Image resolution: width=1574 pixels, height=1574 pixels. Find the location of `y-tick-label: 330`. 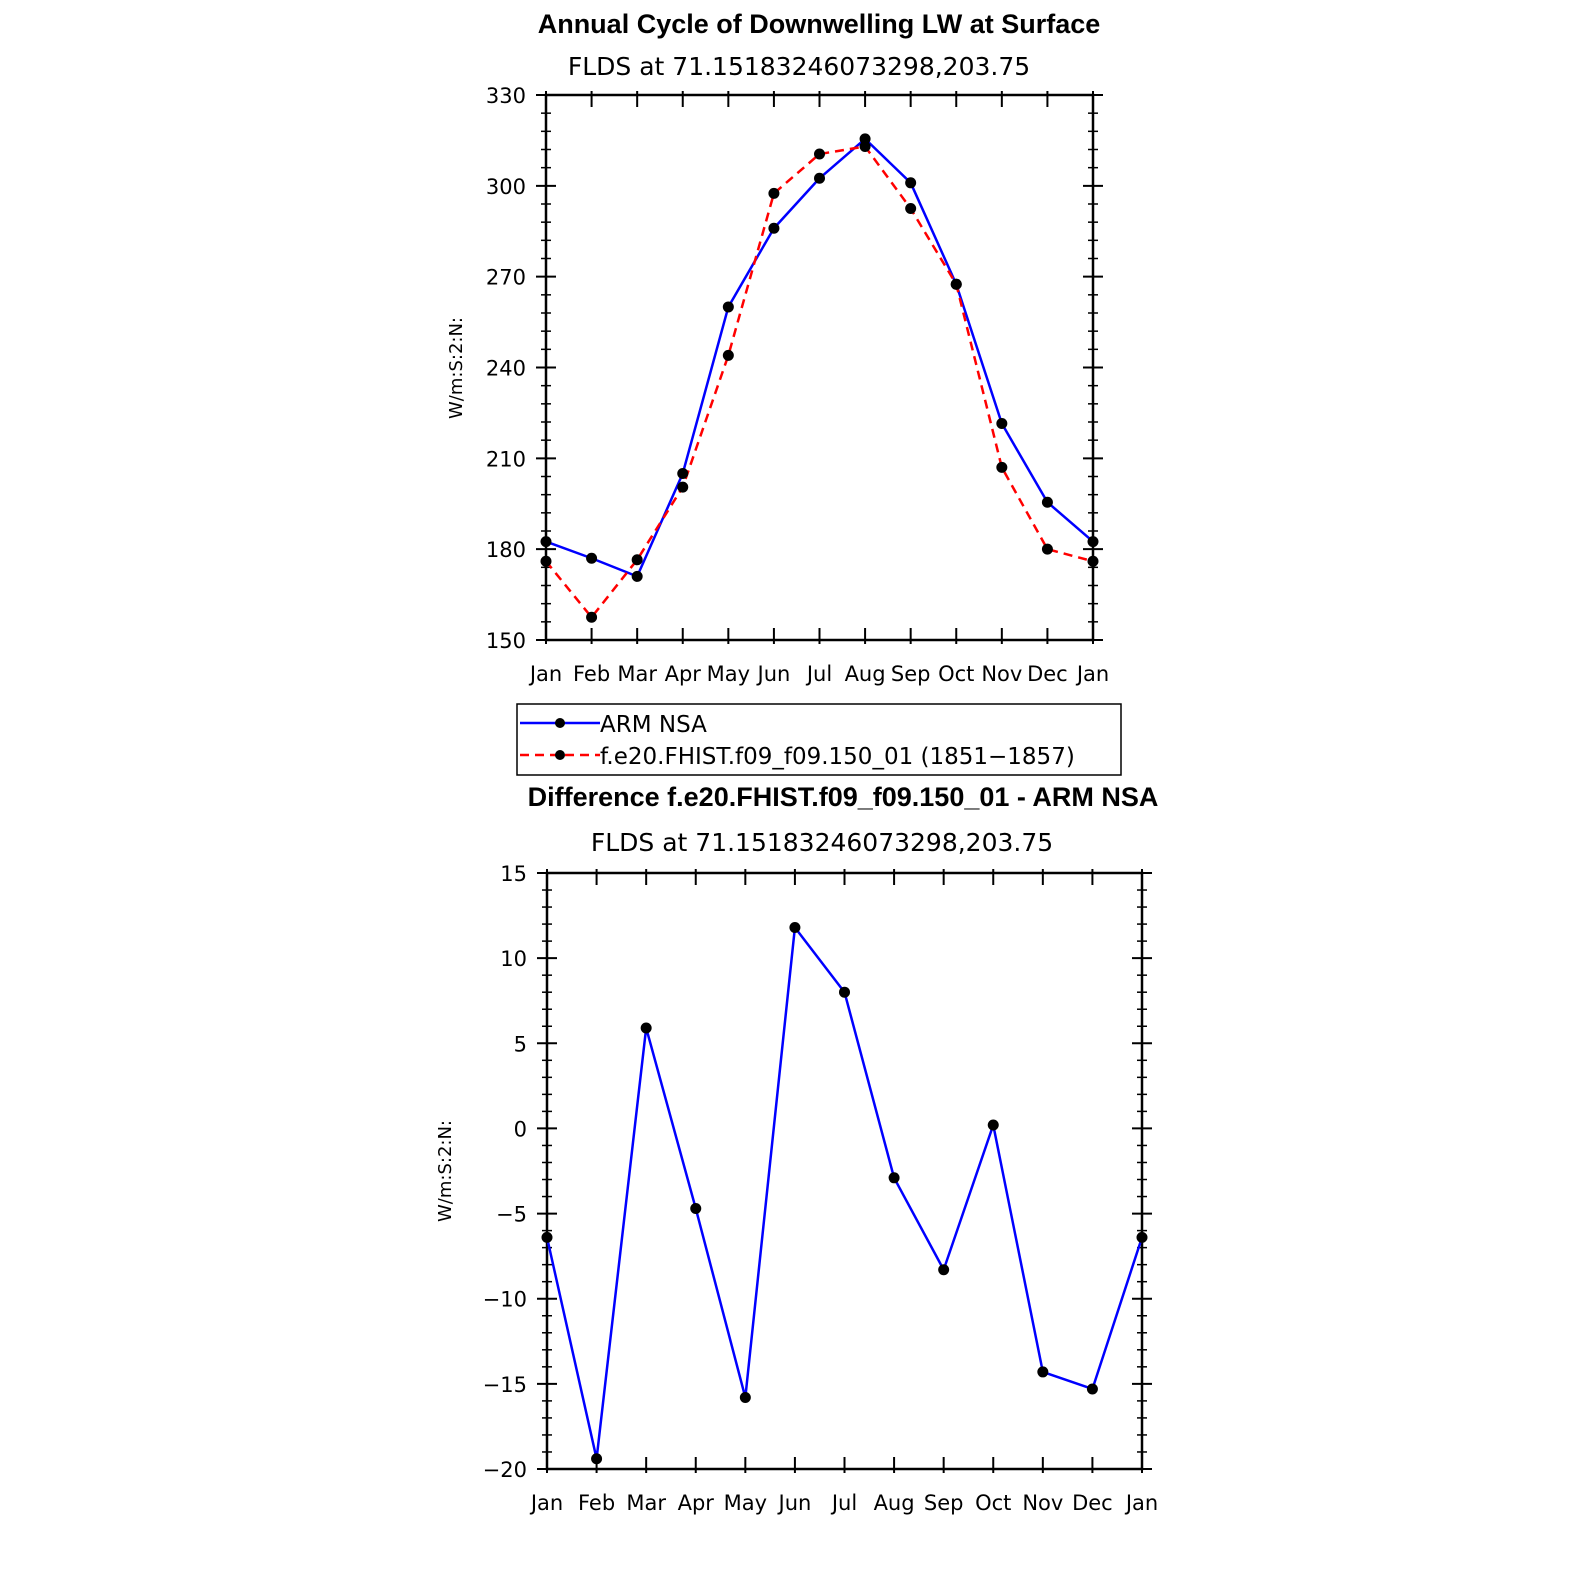

y-tick-label: 330 is located at coordinates (506, 96).